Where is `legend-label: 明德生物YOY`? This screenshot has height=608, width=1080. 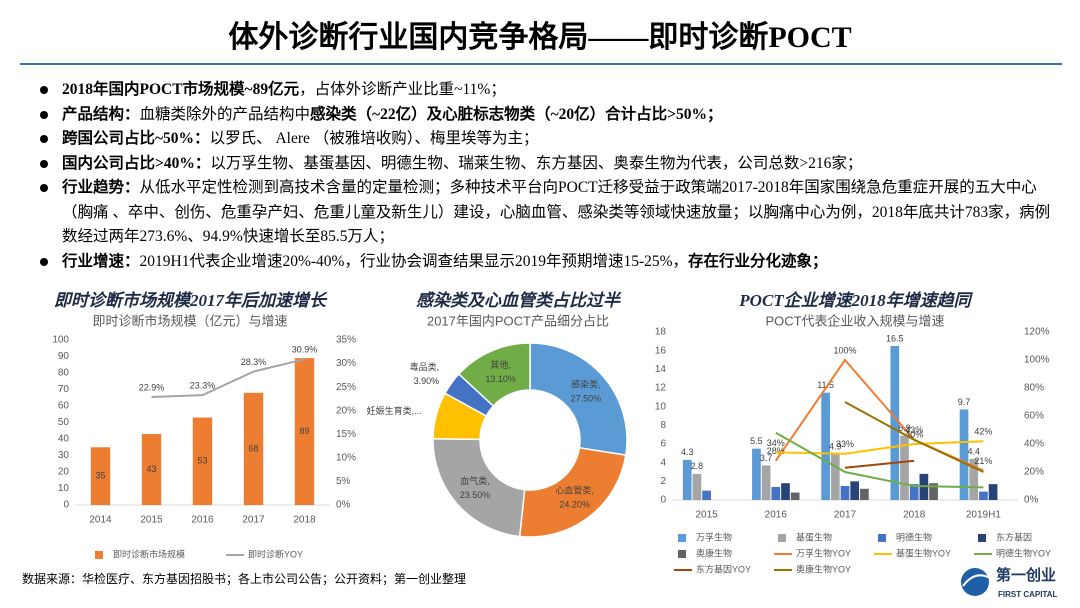 legend-label: 明德生物YOY is located at coordinates (1023, 552).